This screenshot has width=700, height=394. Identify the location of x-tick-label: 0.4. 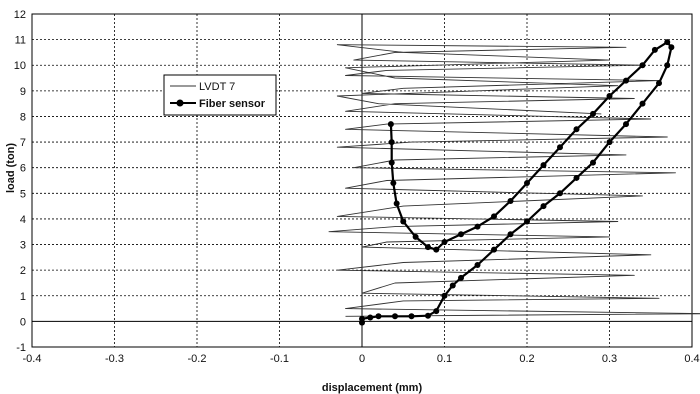
(691, 359).